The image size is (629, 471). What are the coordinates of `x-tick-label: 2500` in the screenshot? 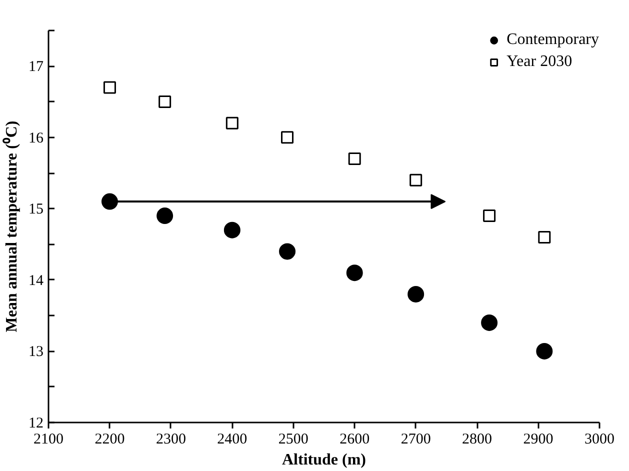 It's located at (293, 440).